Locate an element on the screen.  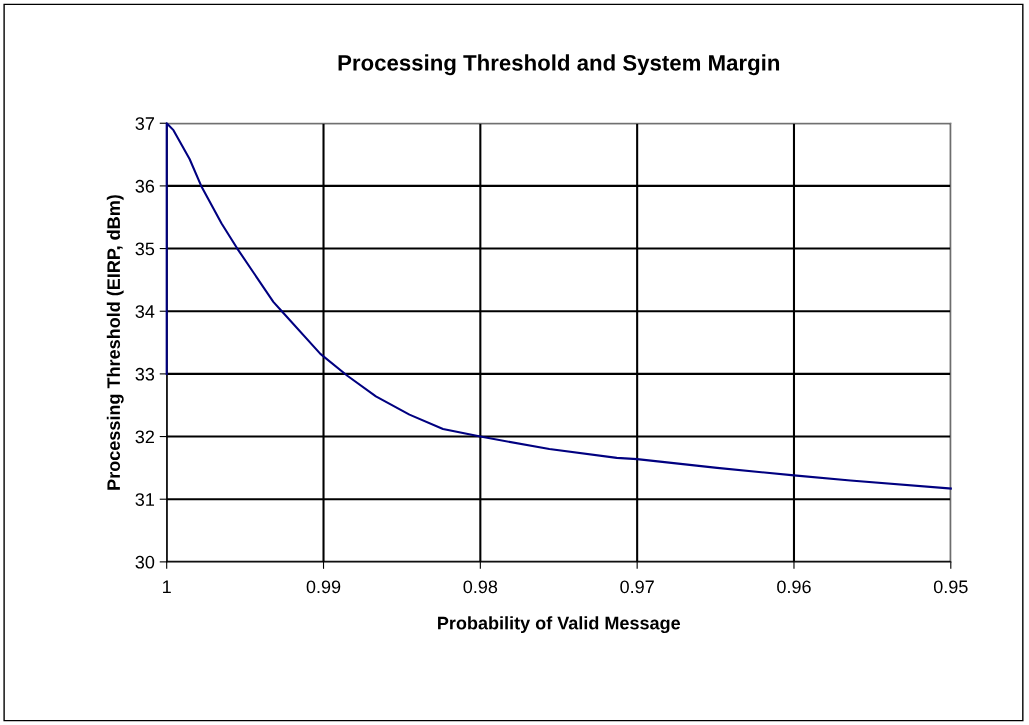
y-tick-label: 37 is located at coordinates (144, 123).